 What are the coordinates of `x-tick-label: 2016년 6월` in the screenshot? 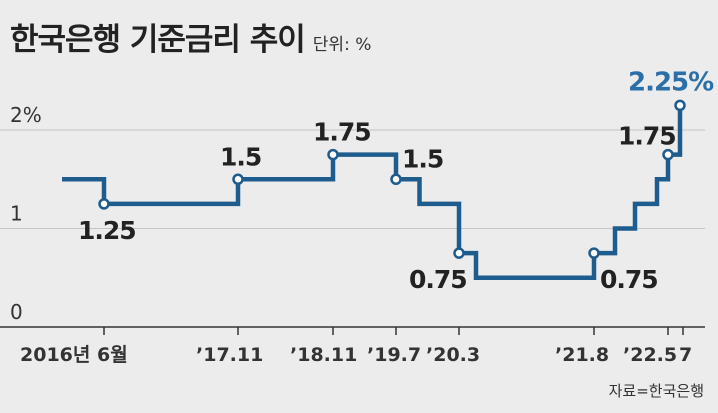 It's located at (74, 355).